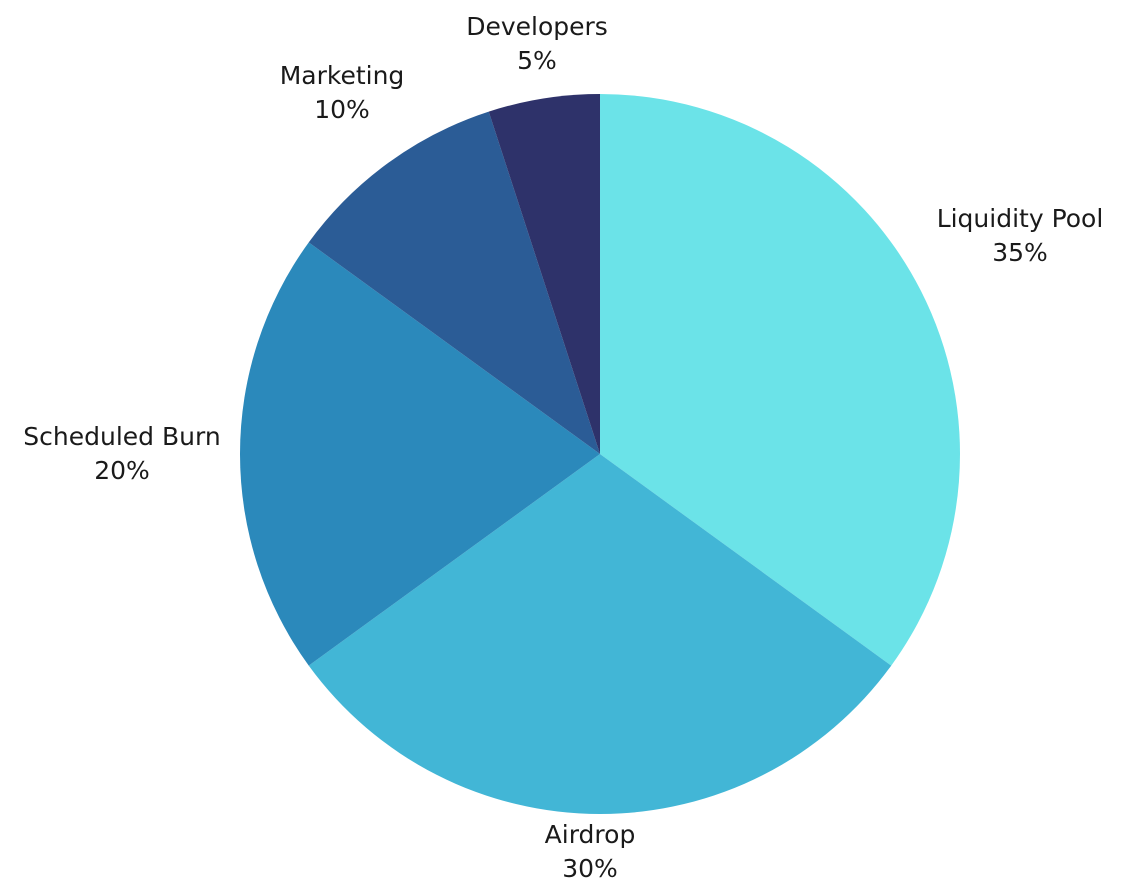 The width and height of the screenshot is (1126, 888). Describe the element at coordinates (342, 92) in the screenshot. I see `slice-label-marketing: Marketing 10%` at that location.